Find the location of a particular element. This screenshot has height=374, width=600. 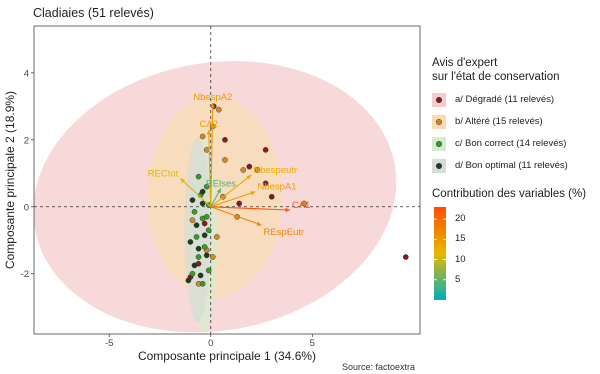

arrow-Nbespeutr is located at coordinates (231, 191).